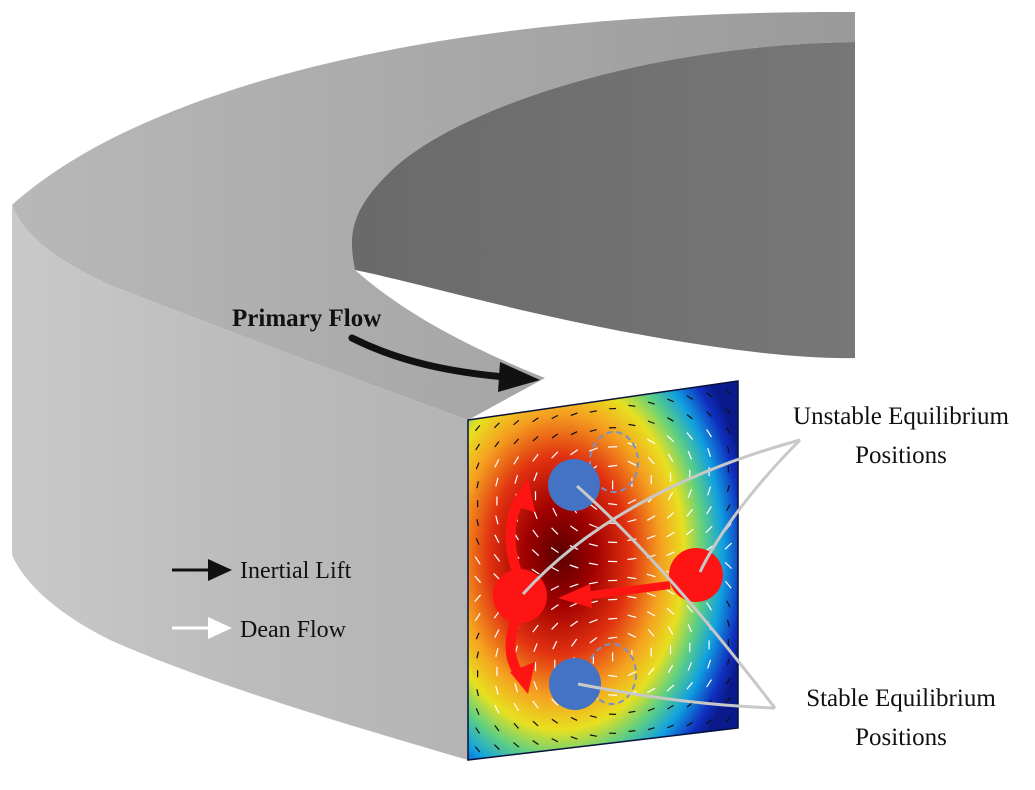  Describe the element at coordinates (296, 571) in the screenshot. I see `legend-inertial-label: Inertial Lift` at that location.